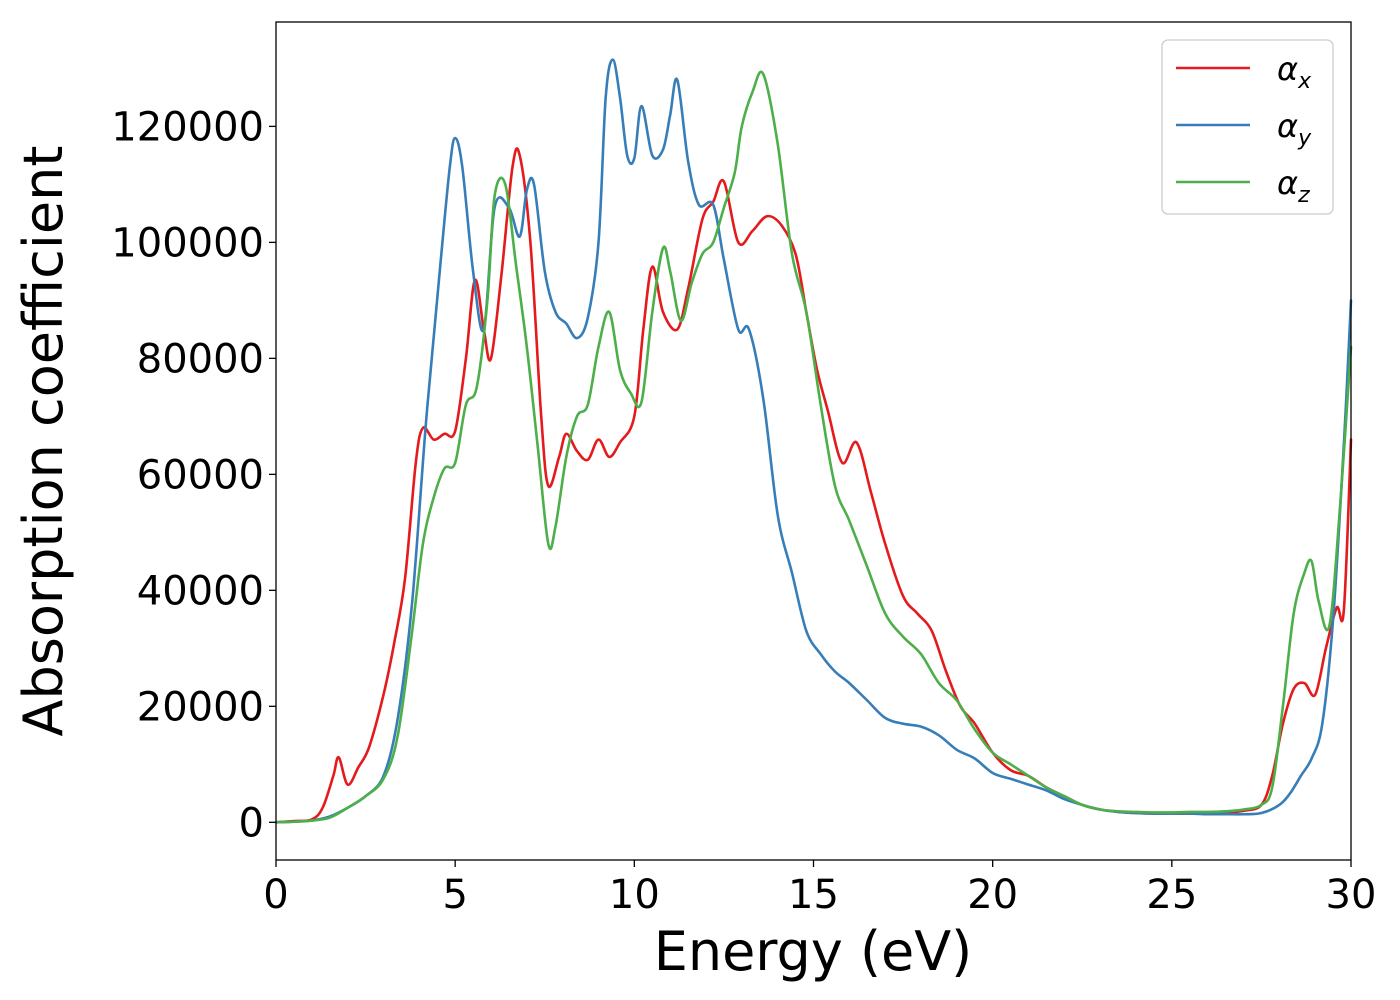 The image size is (1400, 1000). I want to click on x-tick-label: 25, so click(1171, 895).